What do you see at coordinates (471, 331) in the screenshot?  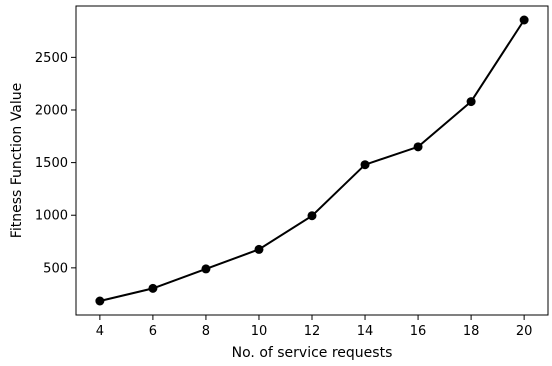 I see `x-tick-label: 18` at bounding box center [471, 331].